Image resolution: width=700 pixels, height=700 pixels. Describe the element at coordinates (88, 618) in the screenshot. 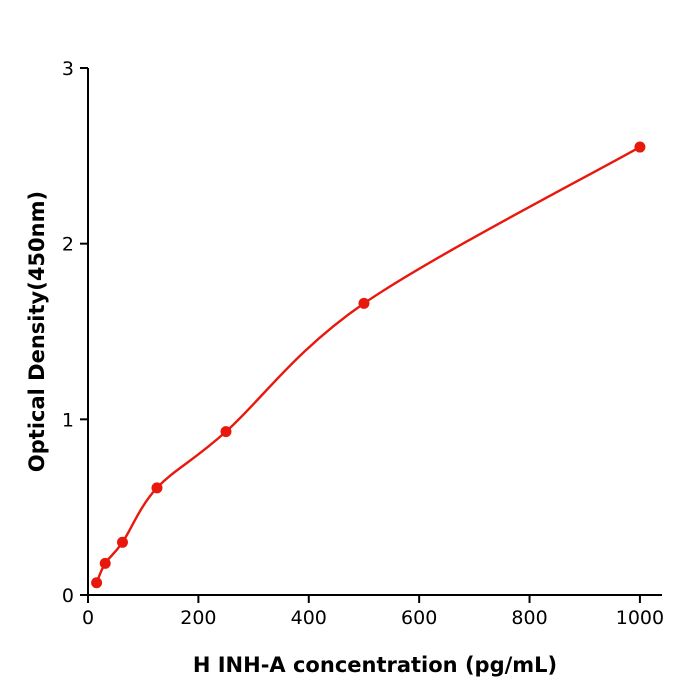

I see `x-tick-label: 0` at that location.